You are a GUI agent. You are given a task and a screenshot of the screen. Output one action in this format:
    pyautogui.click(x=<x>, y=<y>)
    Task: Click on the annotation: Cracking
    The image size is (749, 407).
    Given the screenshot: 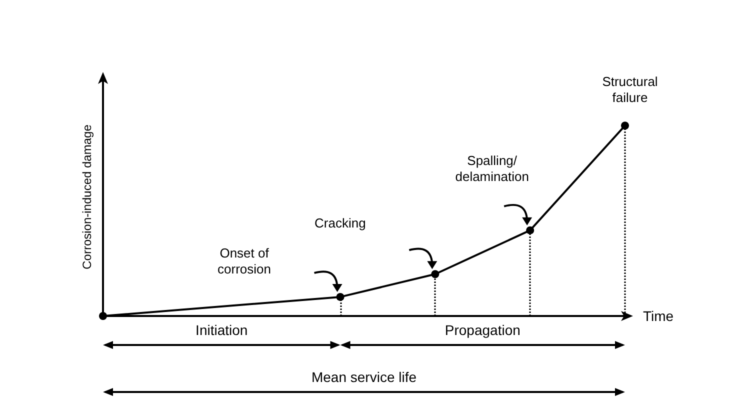 What is the action you would take?
    pyautogui.click(x=340, y=223)
    